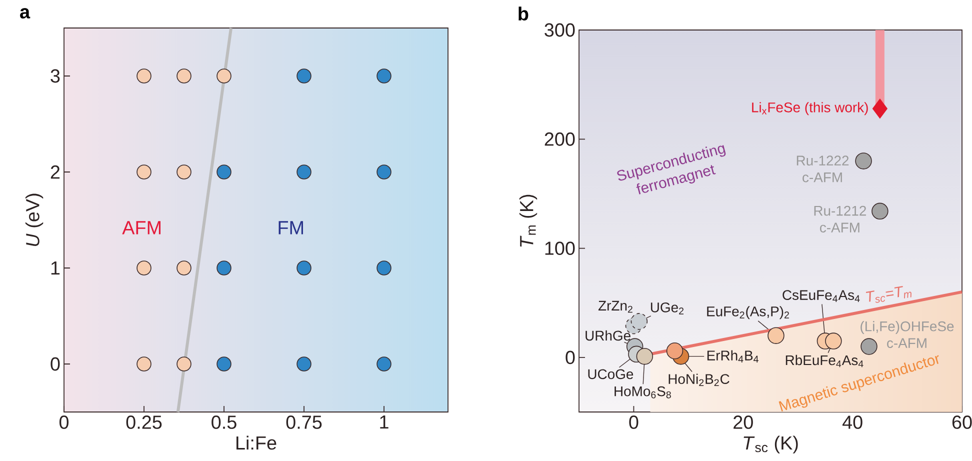 This screenshot has width=972, height=461. I want to click on annotation: AFM, so click(141, 227).